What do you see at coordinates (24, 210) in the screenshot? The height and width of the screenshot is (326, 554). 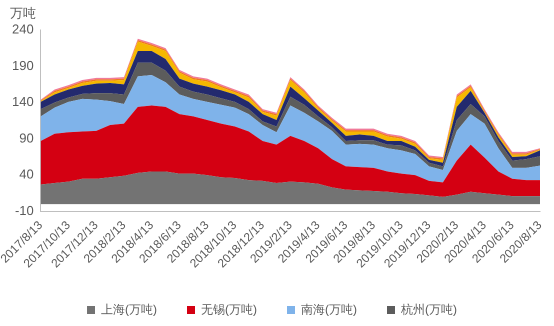 I see `y-tick-label: -10` at bounding box center [24, 210].